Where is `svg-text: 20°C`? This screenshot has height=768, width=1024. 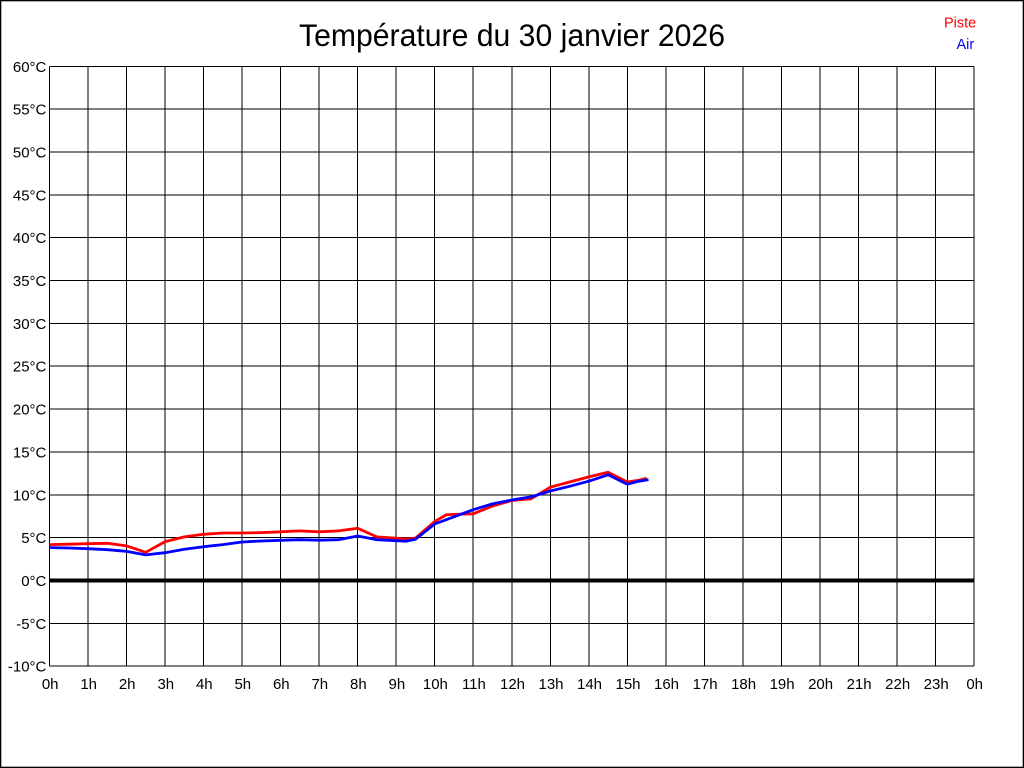 svg-text: 20°C is located at coordinates (30, 410).